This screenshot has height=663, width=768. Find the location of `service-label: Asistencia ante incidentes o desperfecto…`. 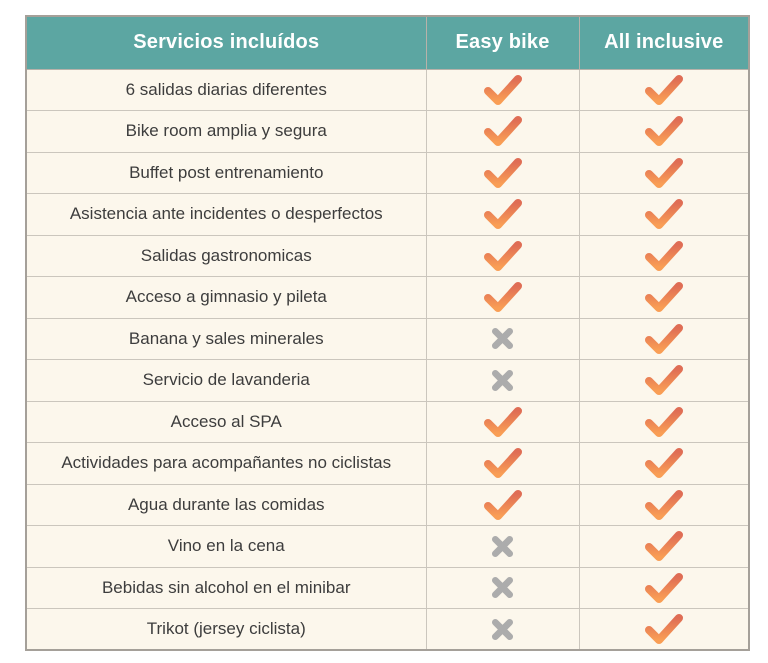

service-label: Asistencia ante incidentes o desperfecto… is located at coordinates (226, 214).